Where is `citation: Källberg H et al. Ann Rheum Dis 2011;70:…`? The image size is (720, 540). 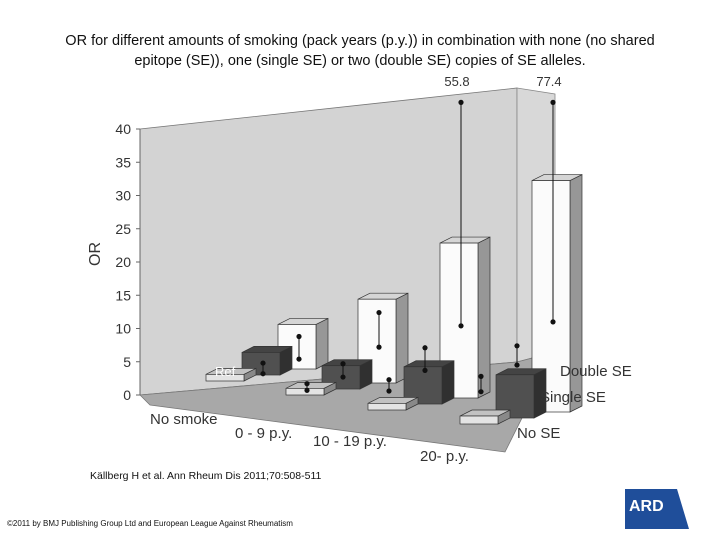 citation: Källberg H et al. Ann Rheum Dis 2011;70:… is located at coordinates (206, 476).